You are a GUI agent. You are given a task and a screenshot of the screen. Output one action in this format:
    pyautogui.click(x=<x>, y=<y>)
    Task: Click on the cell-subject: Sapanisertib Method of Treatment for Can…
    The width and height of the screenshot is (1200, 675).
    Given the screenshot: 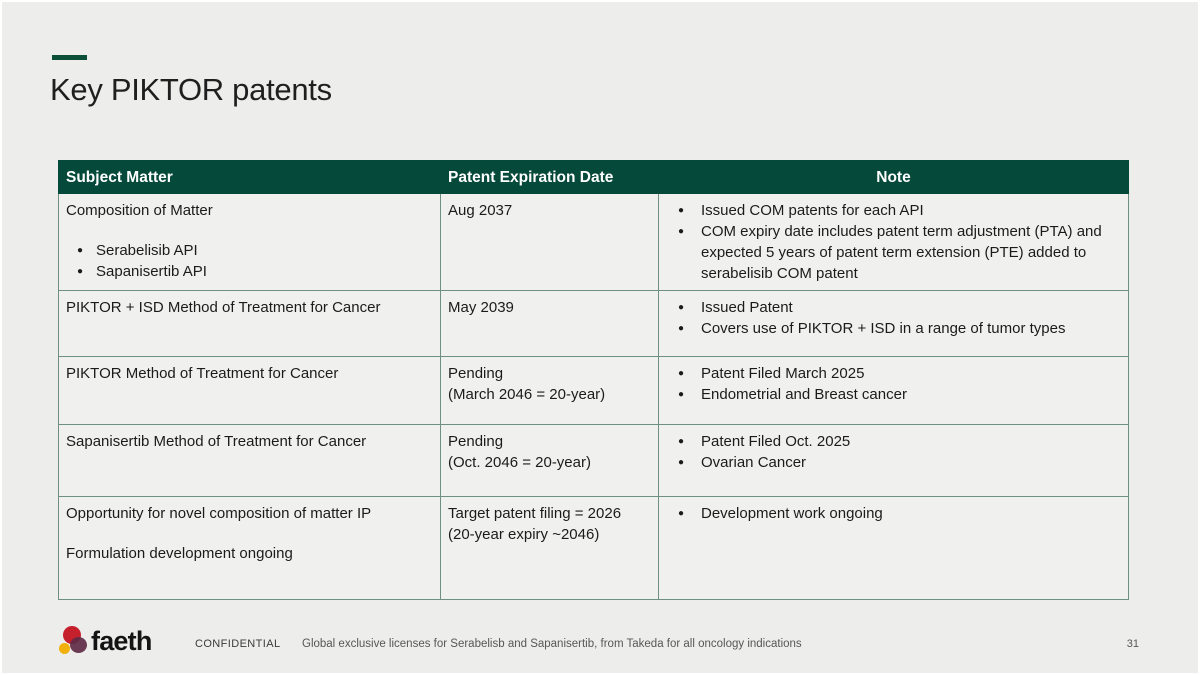 What is the action you would take?
    pyautogui.click(x=249, y=460)
    